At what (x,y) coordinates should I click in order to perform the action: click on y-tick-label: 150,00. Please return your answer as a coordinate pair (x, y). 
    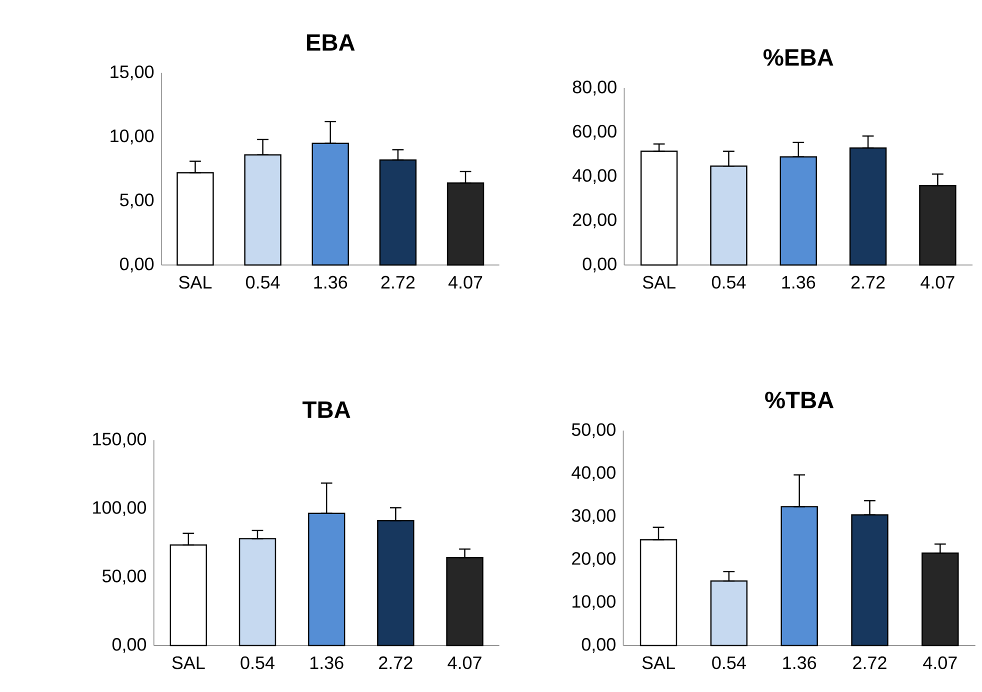
    Looking at the image, I should click on (119, 440).